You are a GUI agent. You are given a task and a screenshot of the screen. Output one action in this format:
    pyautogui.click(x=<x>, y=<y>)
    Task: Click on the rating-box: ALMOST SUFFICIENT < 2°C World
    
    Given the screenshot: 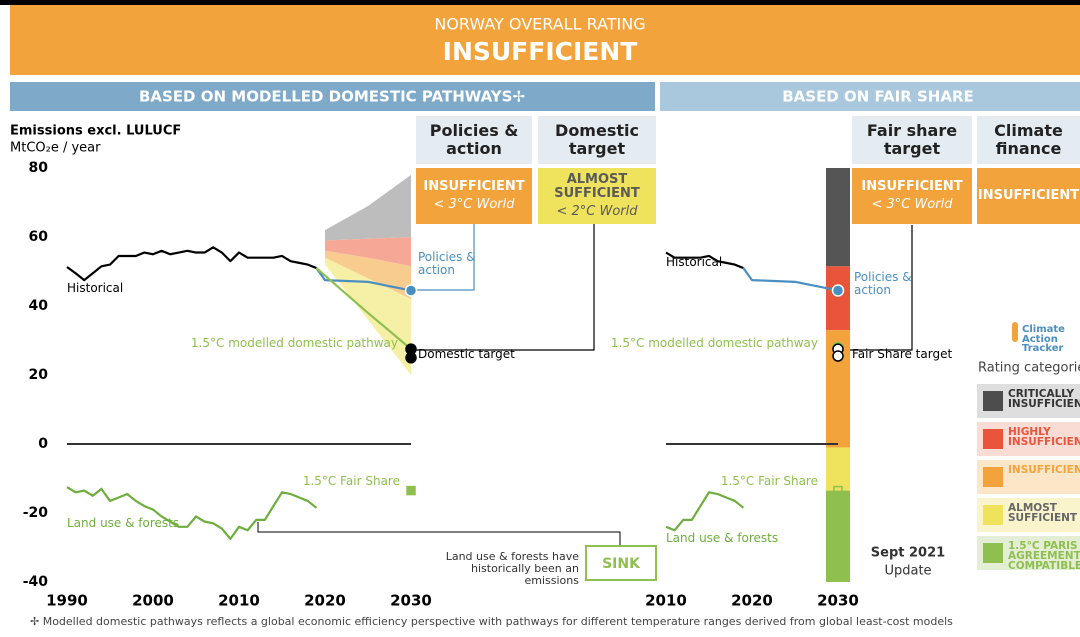 What is the action you would take?
    pyautogui.click(x=597, y=196)
    